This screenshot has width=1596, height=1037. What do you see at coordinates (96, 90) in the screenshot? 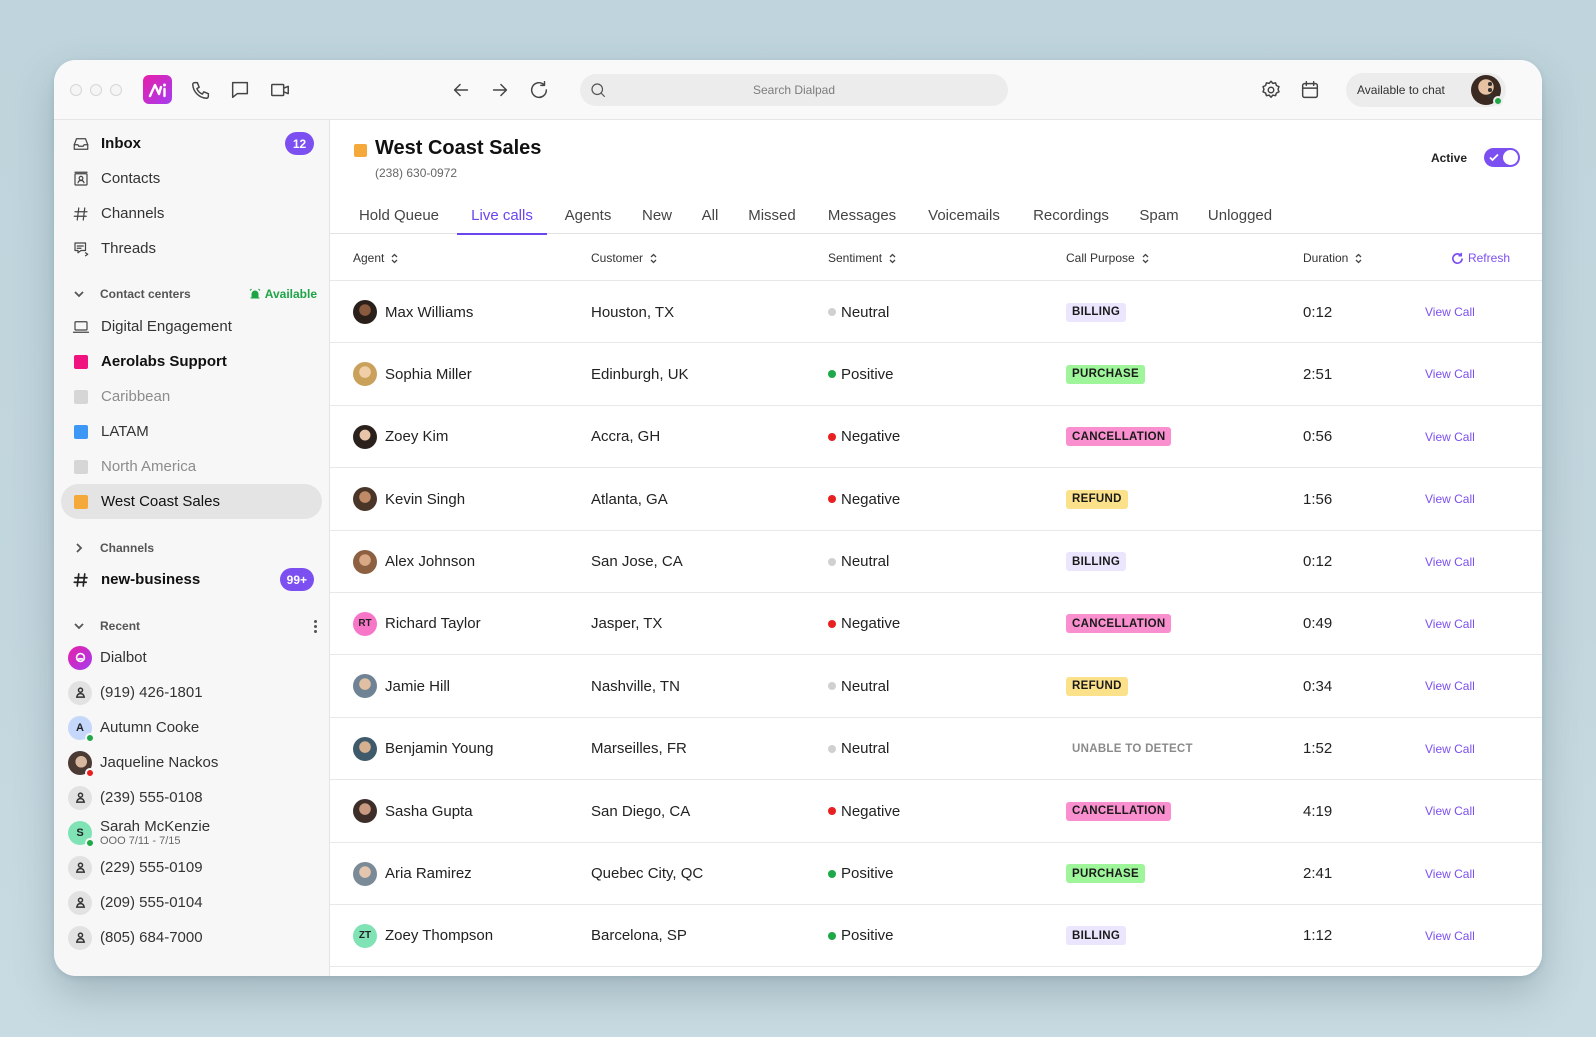
I see `minimize-window-button` at bounding box center [96, 90].